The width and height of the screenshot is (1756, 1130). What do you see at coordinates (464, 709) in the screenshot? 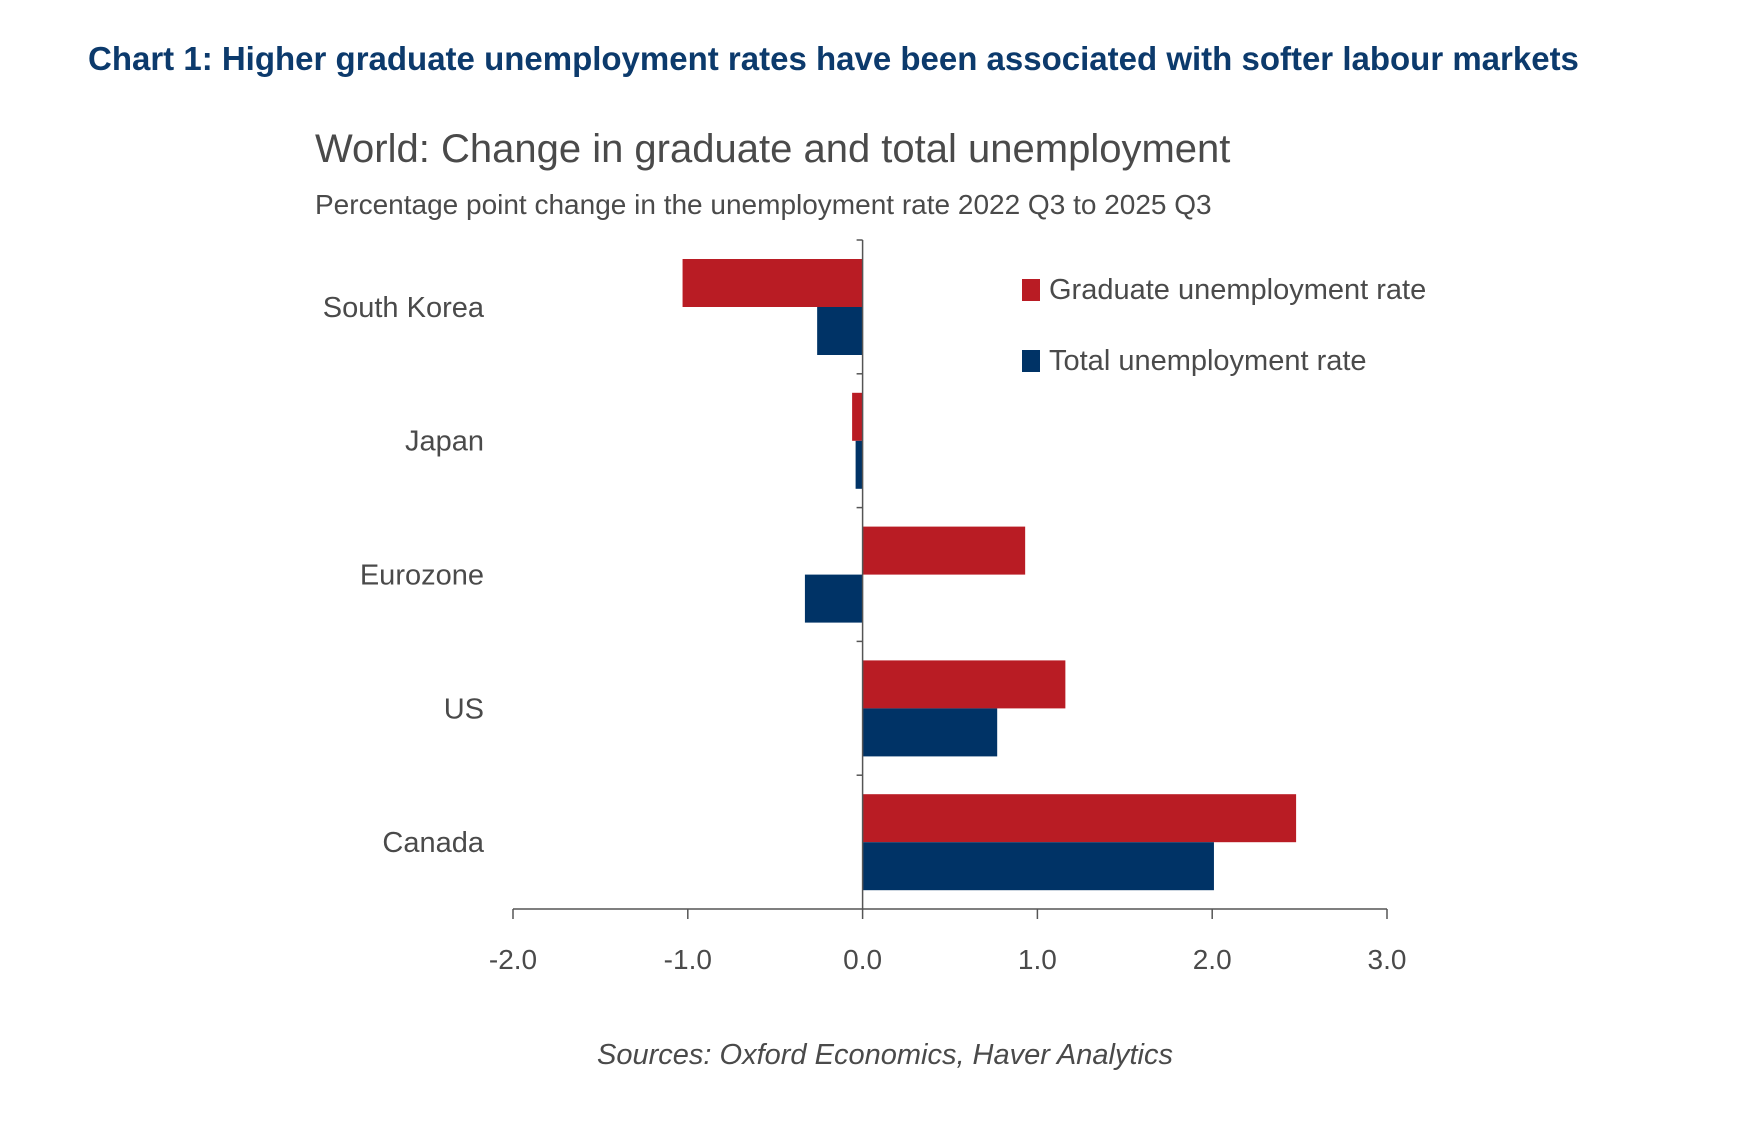
I see `category-label: US` at bounding box center [464, 709].